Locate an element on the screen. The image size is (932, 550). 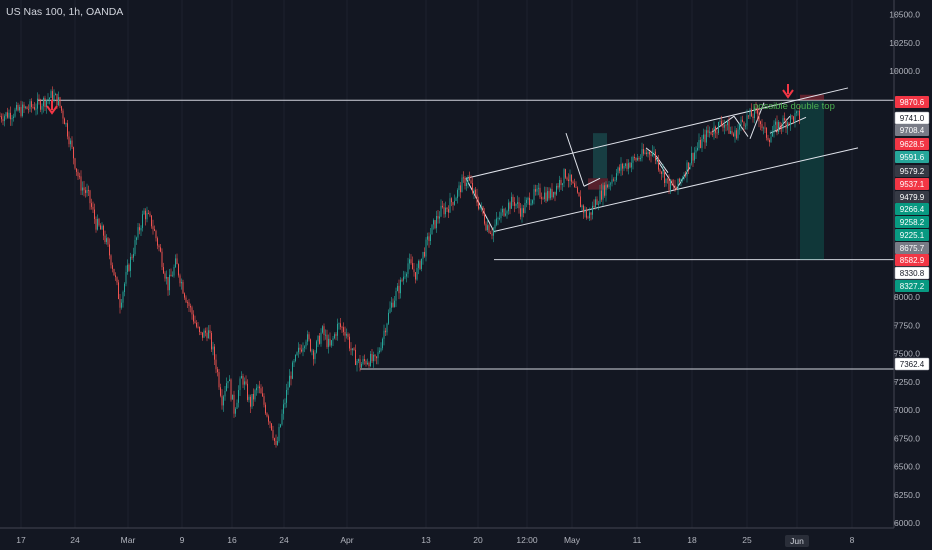
x-tick-label: Apr is located at coordinates (346, 540).